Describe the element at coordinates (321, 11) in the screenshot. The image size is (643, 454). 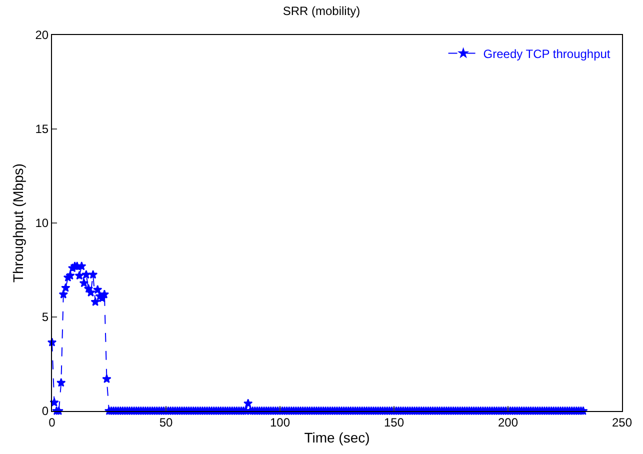
I see `chart-title: SRR (mobility)` at that location.